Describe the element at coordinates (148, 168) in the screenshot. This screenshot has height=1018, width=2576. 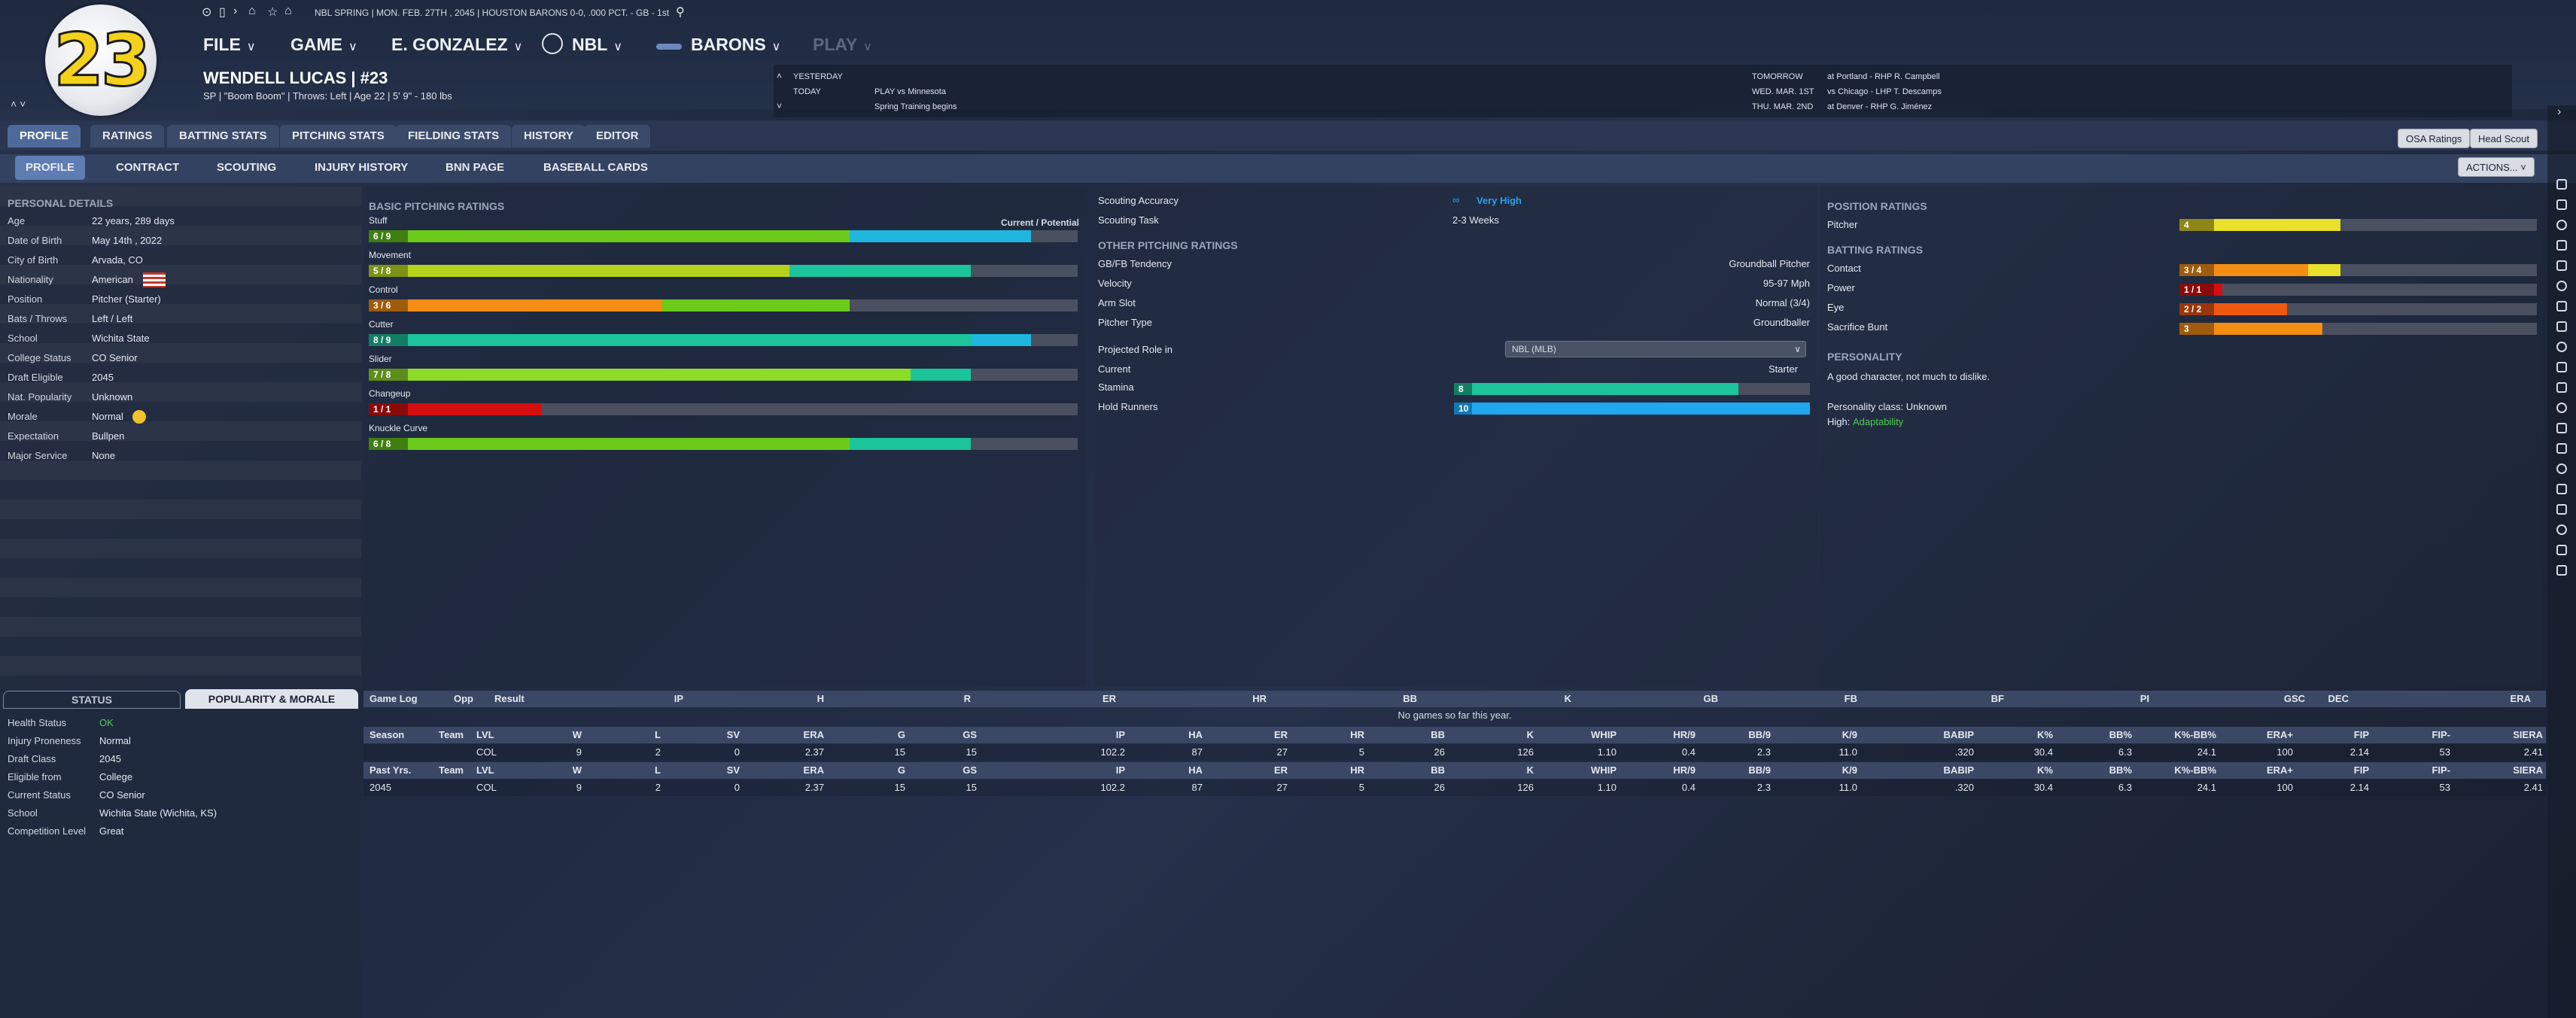
I see `subtab-contract: CONTRACT` at that location.